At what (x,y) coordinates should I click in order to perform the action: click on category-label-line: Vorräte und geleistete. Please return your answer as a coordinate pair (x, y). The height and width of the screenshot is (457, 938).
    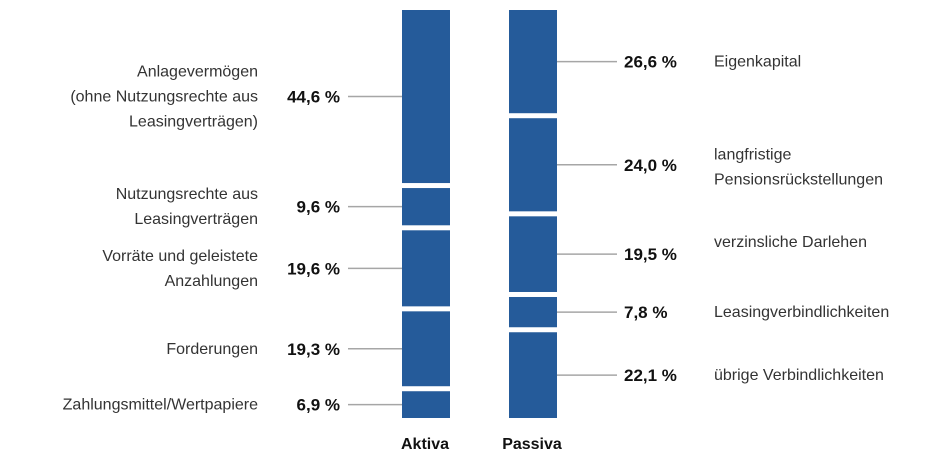
    Looking at the image, I should click on (180, 256).